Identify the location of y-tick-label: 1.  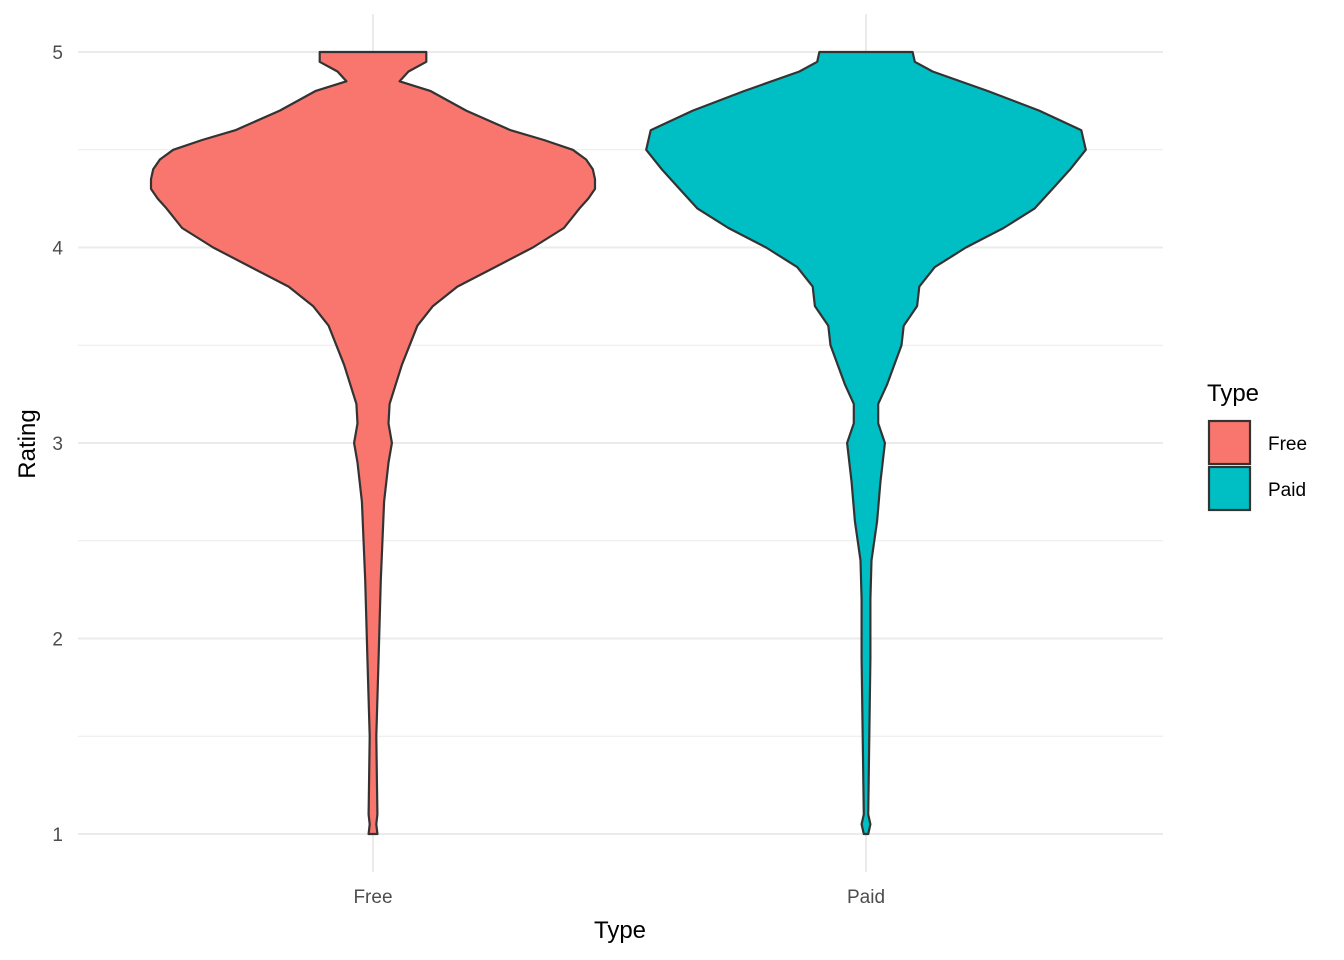
(57, 835).